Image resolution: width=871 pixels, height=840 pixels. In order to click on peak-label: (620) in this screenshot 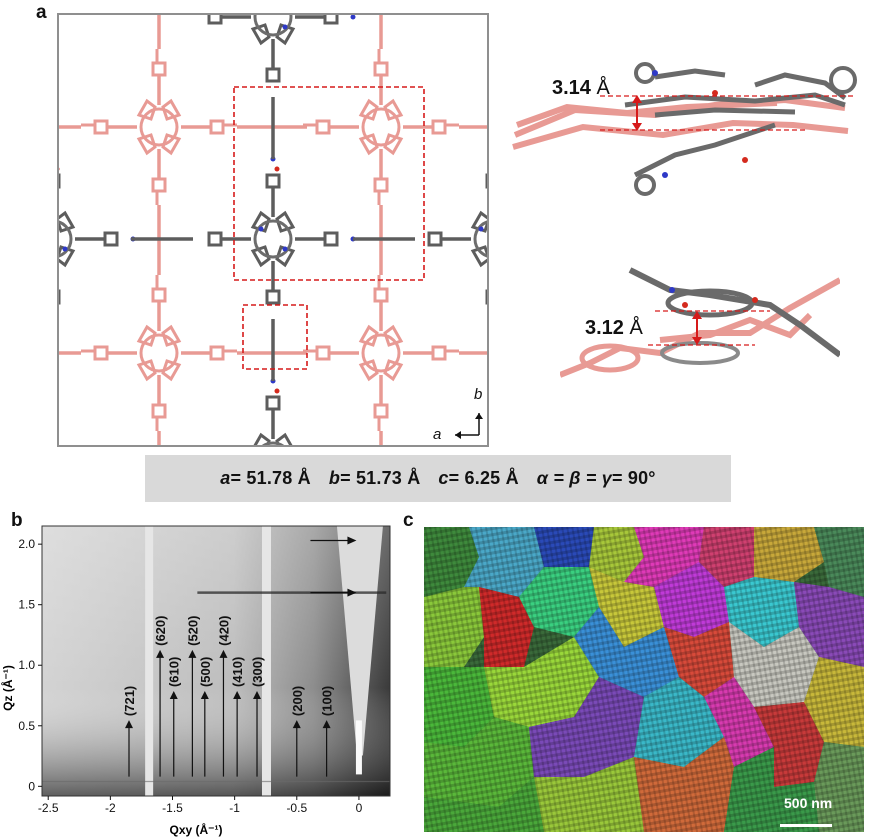, I will do `click(160, 631)`.